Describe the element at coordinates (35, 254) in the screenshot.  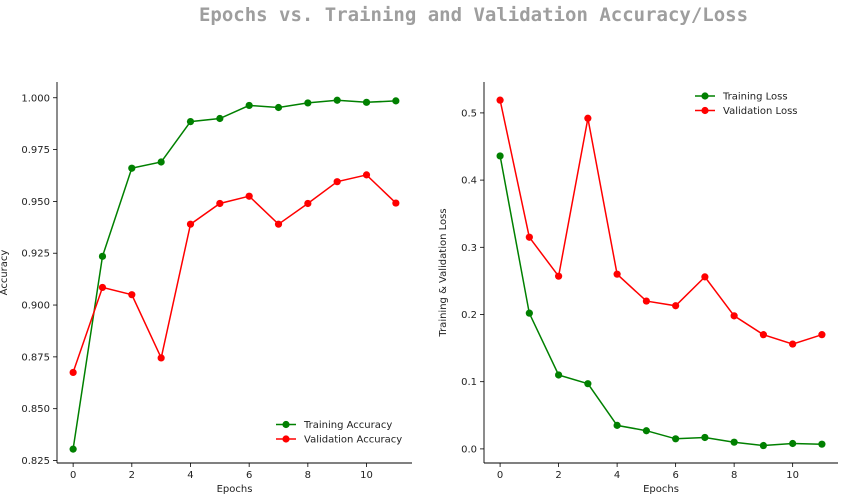
I see `y-tick-label: 0.925` at that location.